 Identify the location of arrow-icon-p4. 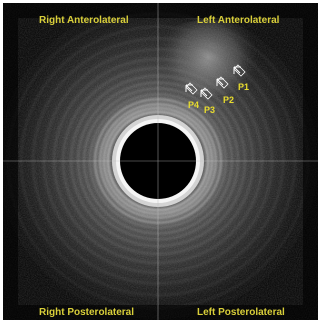
(191, 88).